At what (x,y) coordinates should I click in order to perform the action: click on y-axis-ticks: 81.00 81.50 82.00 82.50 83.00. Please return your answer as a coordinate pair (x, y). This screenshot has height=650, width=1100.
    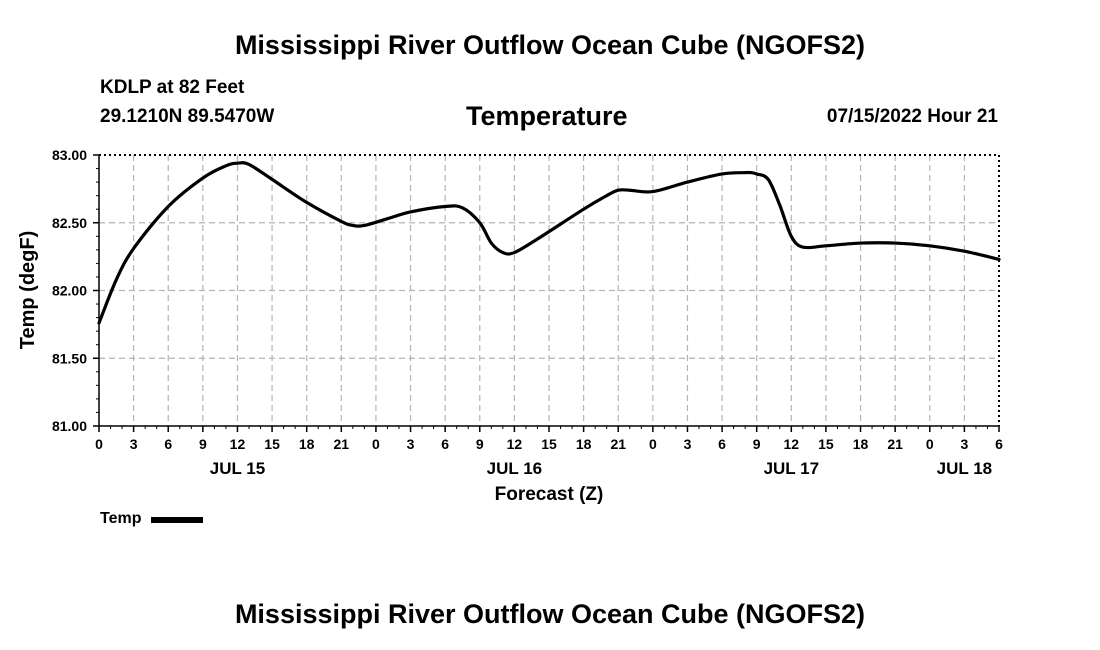
    Looking at the image, I should click on (75, 290).